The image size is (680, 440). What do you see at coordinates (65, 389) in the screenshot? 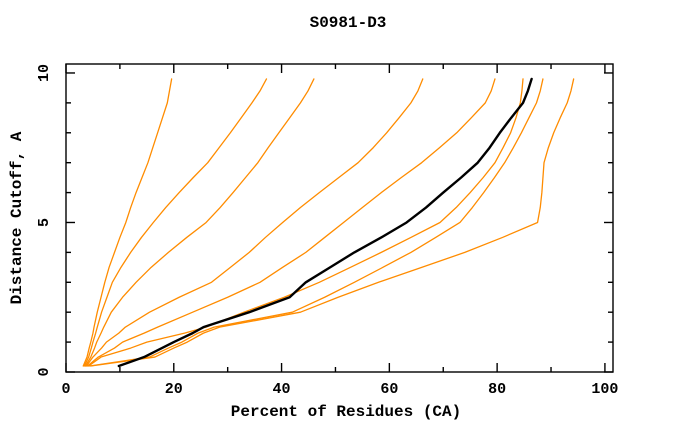
I see `x-tick-label: 0` at bounding box center [65, 389].